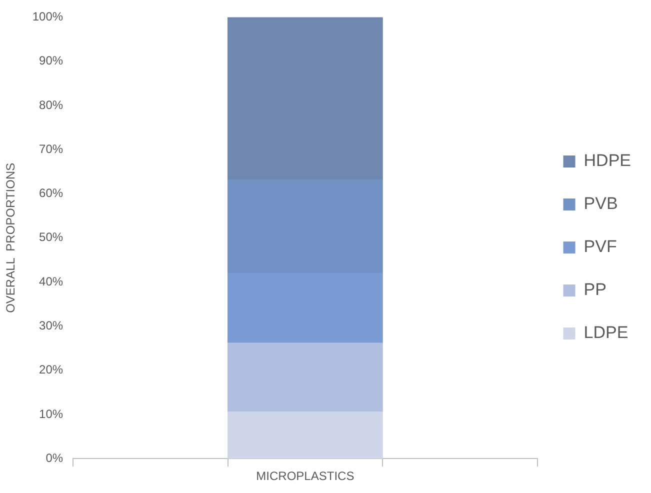 The image size is (651, 493). What do you see at coordinates (11, 237) in the screenshot?
I see `y-axis-title: OVERALL PROPORTIONS` at bounding box center [11, 237].